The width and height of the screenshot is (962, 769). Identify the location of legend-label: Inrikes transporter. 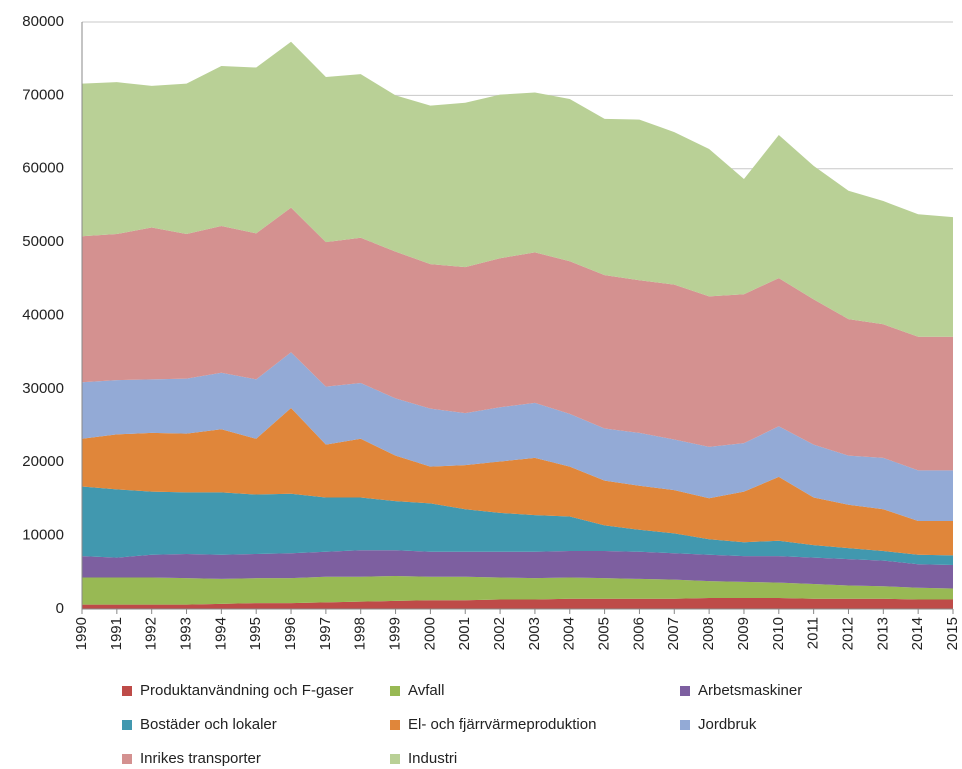
(200, 758).